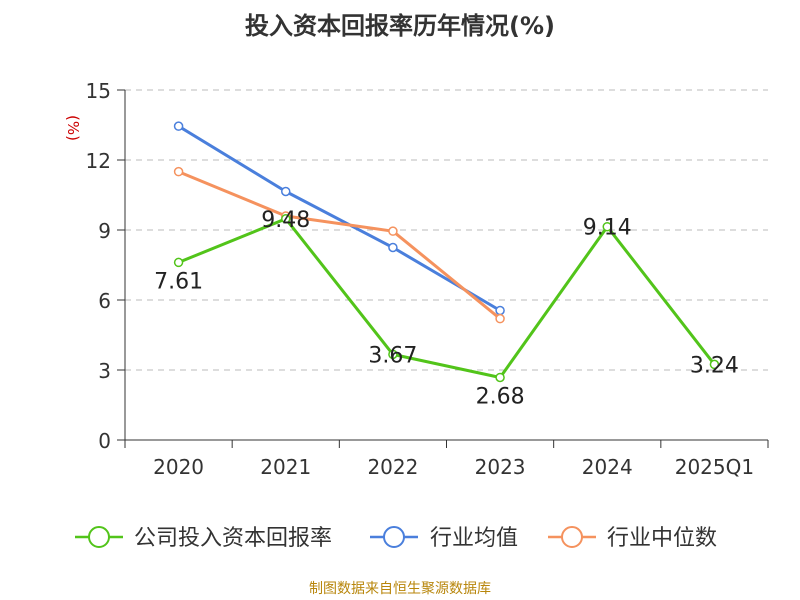  What do you see at coordinates (233, 538) in the screenshot?
I see `legend-label: 公司投入资本回报率` at bounding box center [233, 538].